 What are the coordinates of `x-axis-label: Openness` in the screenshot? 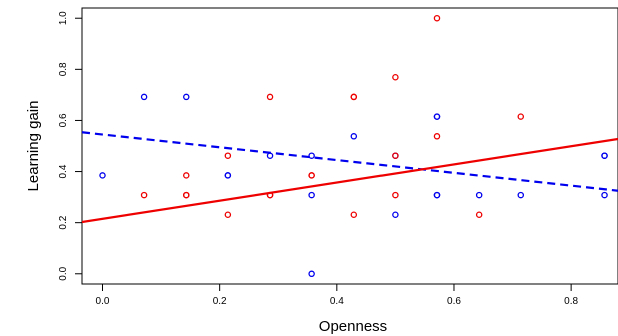 It's located at (353, 326).